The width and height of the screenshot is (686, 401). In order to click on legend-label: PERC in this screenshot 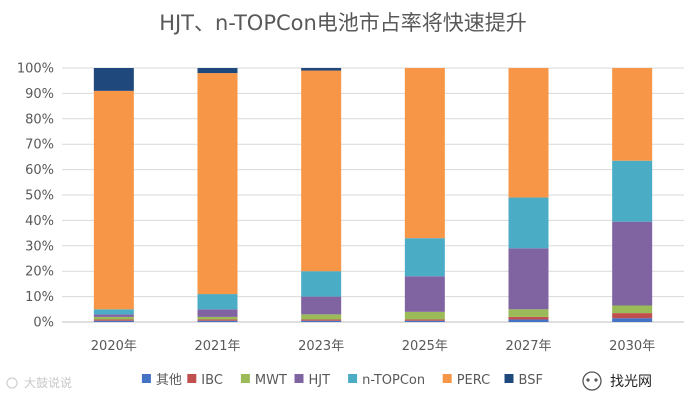, I will do `click(474, 380)`.